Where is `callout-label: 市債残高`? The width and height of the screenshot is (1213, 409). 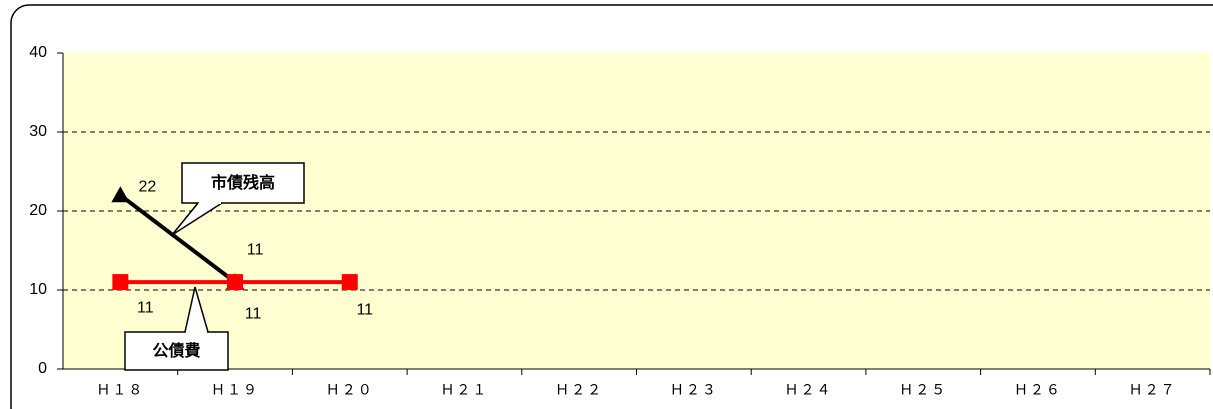
callout-label: 市債残高 is located at coordinates (243, 182).